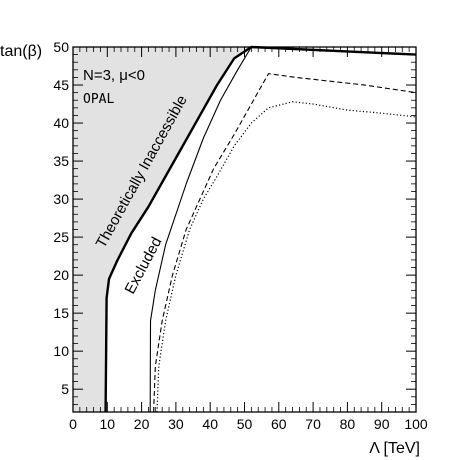 This screenshot has width=463, height=460. Describe the element at coordinates (73, 424) in the screenshot. I see `x-tick-label: 0` at that location.